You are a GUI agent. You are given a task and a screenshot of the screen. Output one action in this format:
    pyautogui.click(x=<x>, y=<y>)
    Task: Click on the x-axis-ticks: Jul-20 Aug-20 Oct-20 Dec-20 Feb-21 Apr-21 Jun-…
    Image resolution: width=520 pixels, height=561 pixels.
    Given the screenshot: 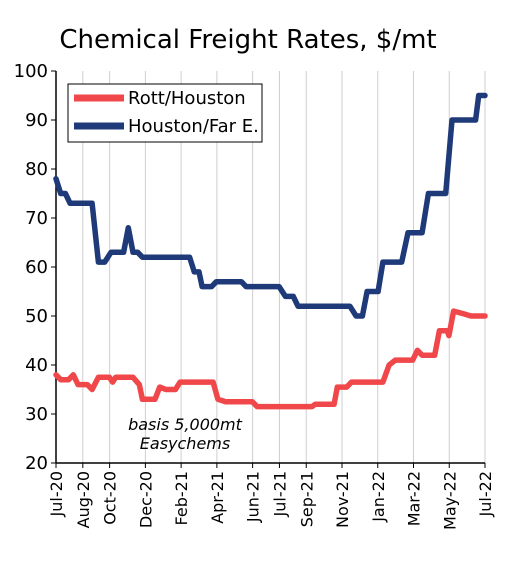 What is the action you would take?
    pyautogui.click(x=271, y=496)
    